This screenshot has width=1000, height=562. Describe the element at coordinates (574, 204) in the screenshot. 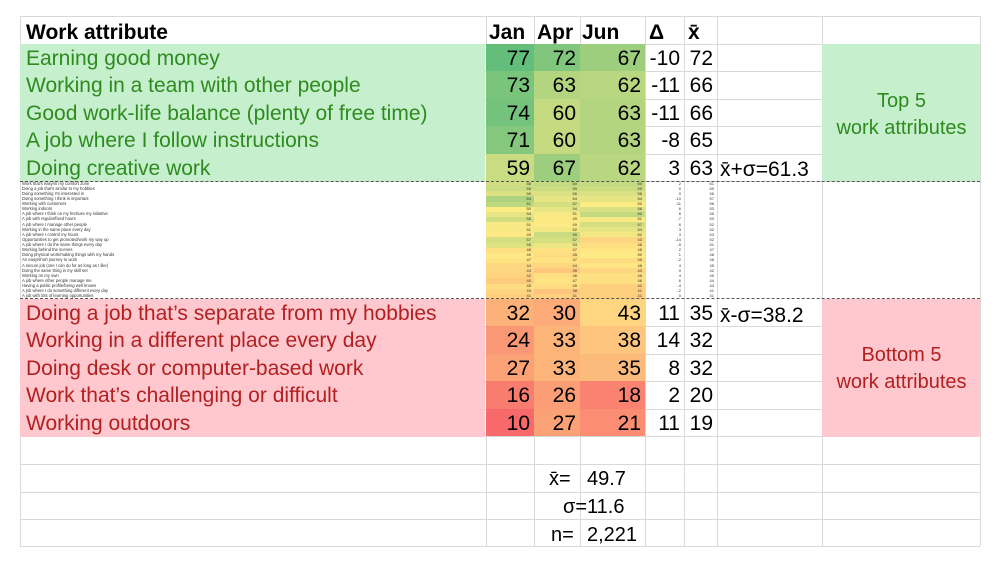

I see `middle-value-4-apr: 57` at that location.